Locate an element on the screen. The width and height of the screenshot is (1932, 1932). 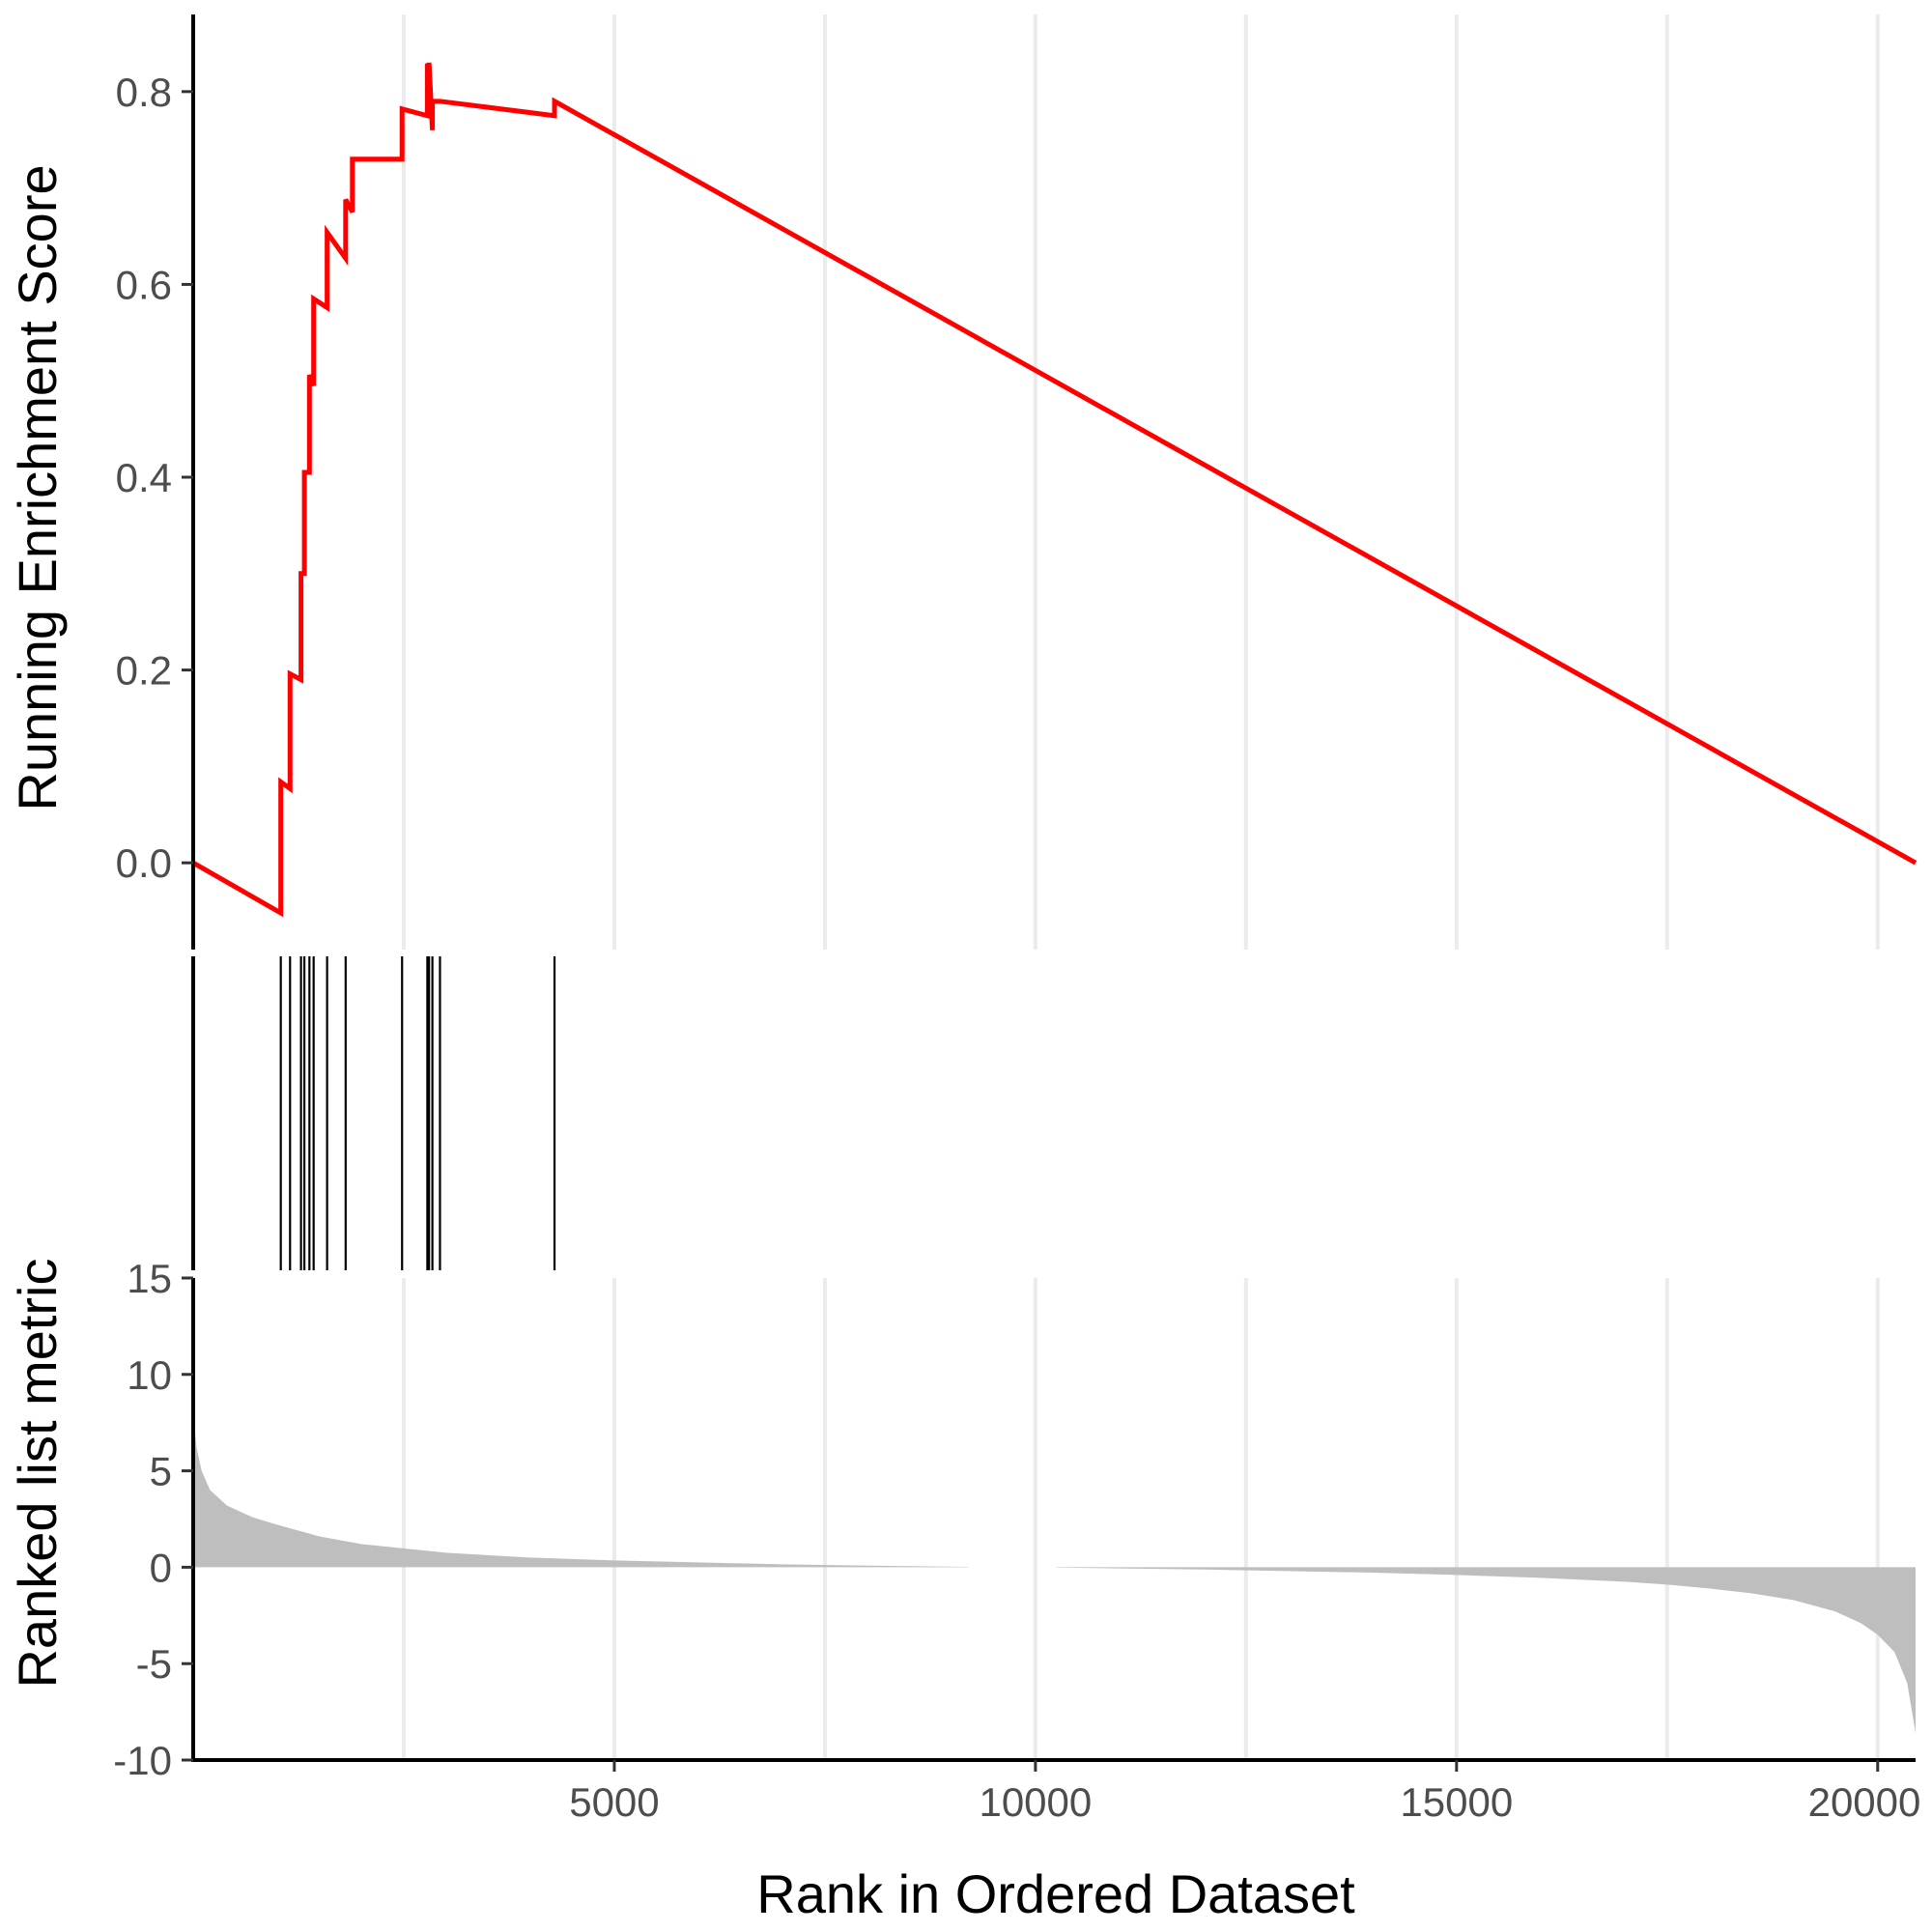
y-tick-label-metric-5: 15 is located at coordinates (149, 1278).